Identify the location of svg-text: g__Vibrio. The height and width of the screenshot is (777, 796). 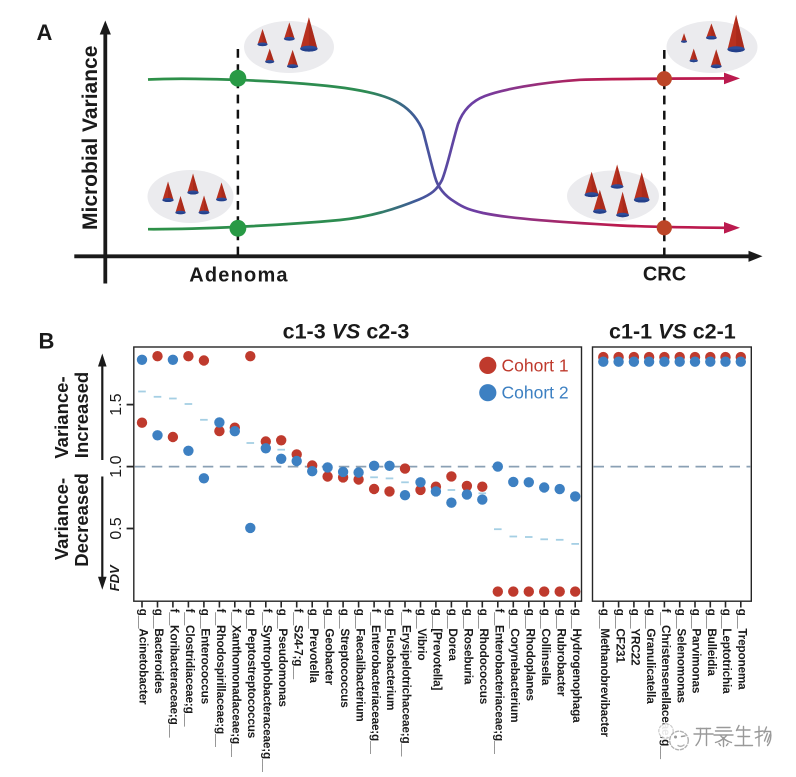
(422, 635).